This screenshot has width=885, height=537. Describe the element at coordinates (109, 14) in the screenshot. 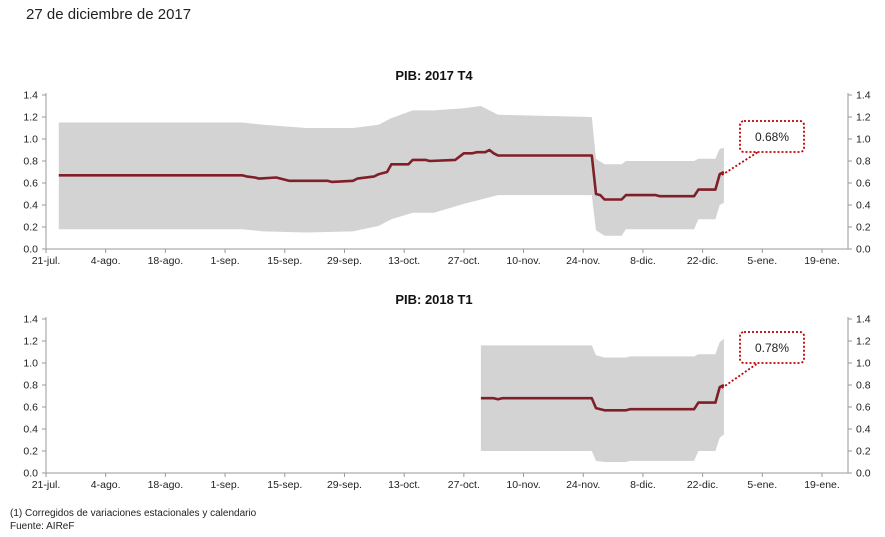

I see `report-date: 27 de diciembre de 2017` at that location.